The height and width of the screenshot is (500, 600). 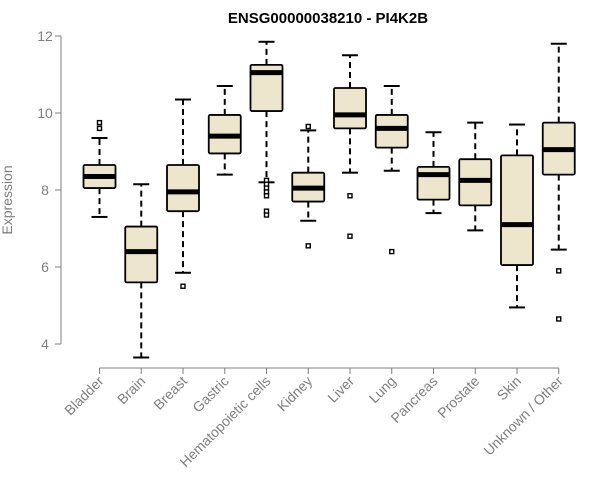 I want to click on y-tick-label: 8, so click(x=45, y=190).